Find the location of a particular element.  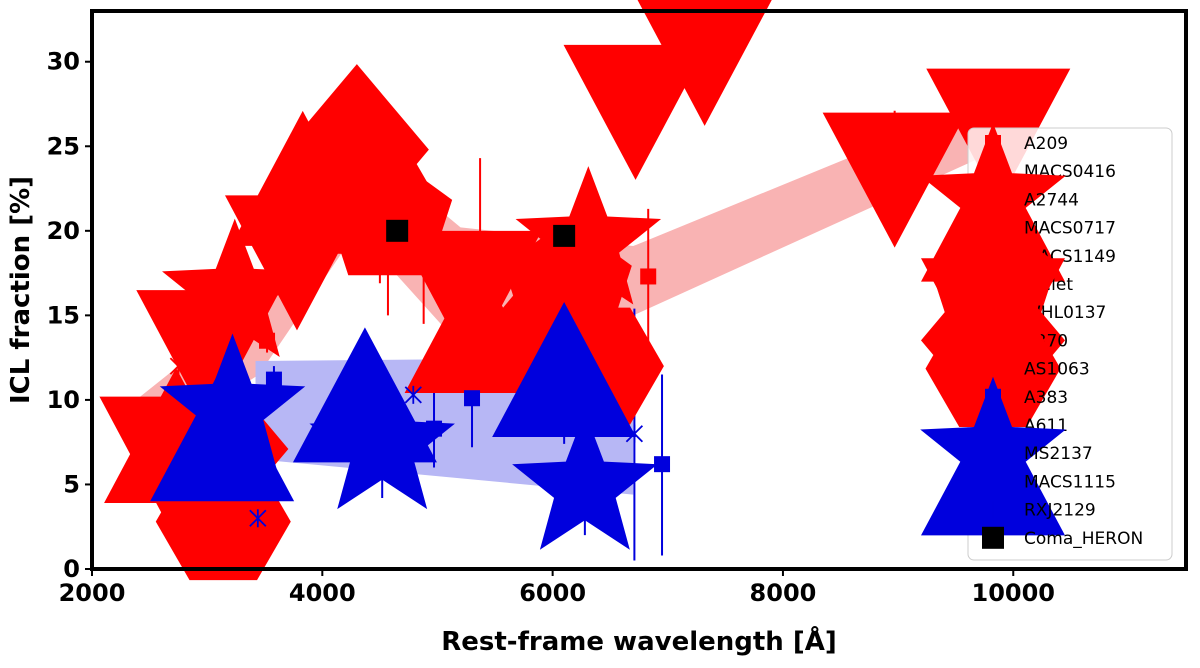

A2744-point is located at coordinates (235, 287).